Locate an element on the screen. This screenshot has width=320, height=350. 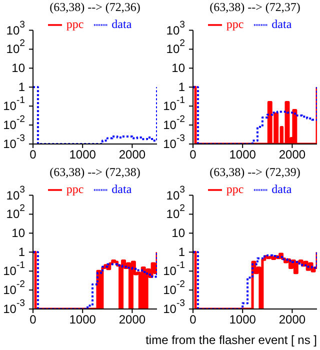
chart-title: (63,38) --> (72,36) is located at coordinates (95, 7).